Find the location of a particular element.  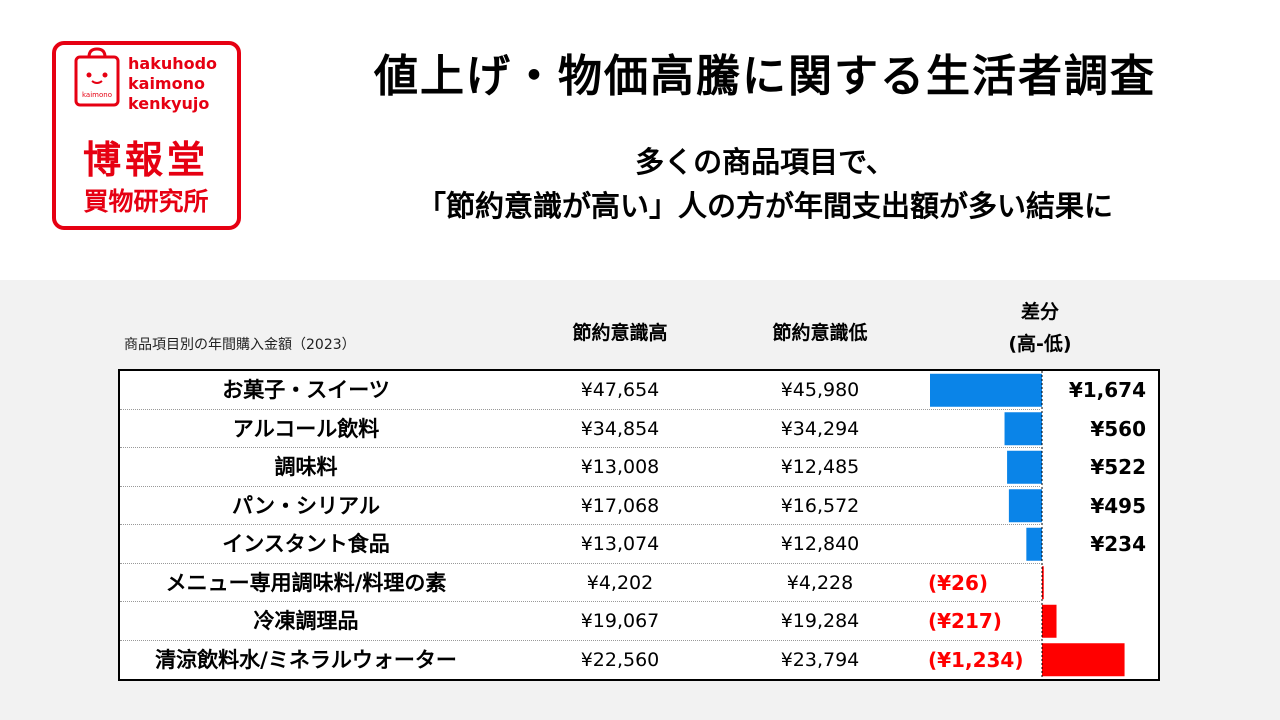

row-high-value: ¥19,067 is located at coordinates (620, 621).